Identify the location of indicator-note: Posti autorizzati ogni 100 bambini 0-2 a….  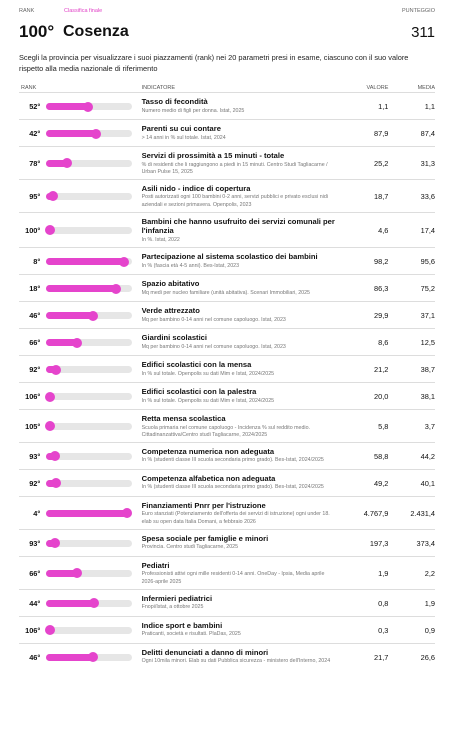
(234, 201).